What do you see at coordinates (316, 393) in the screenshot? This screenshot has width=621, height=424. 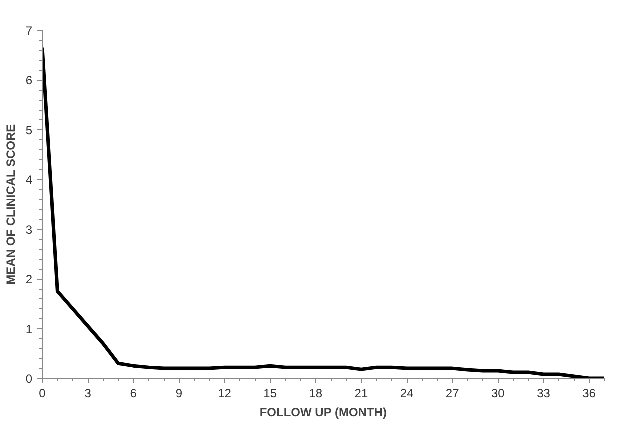 I see `x-tick-label: 18` at bounding box center [316, 393].